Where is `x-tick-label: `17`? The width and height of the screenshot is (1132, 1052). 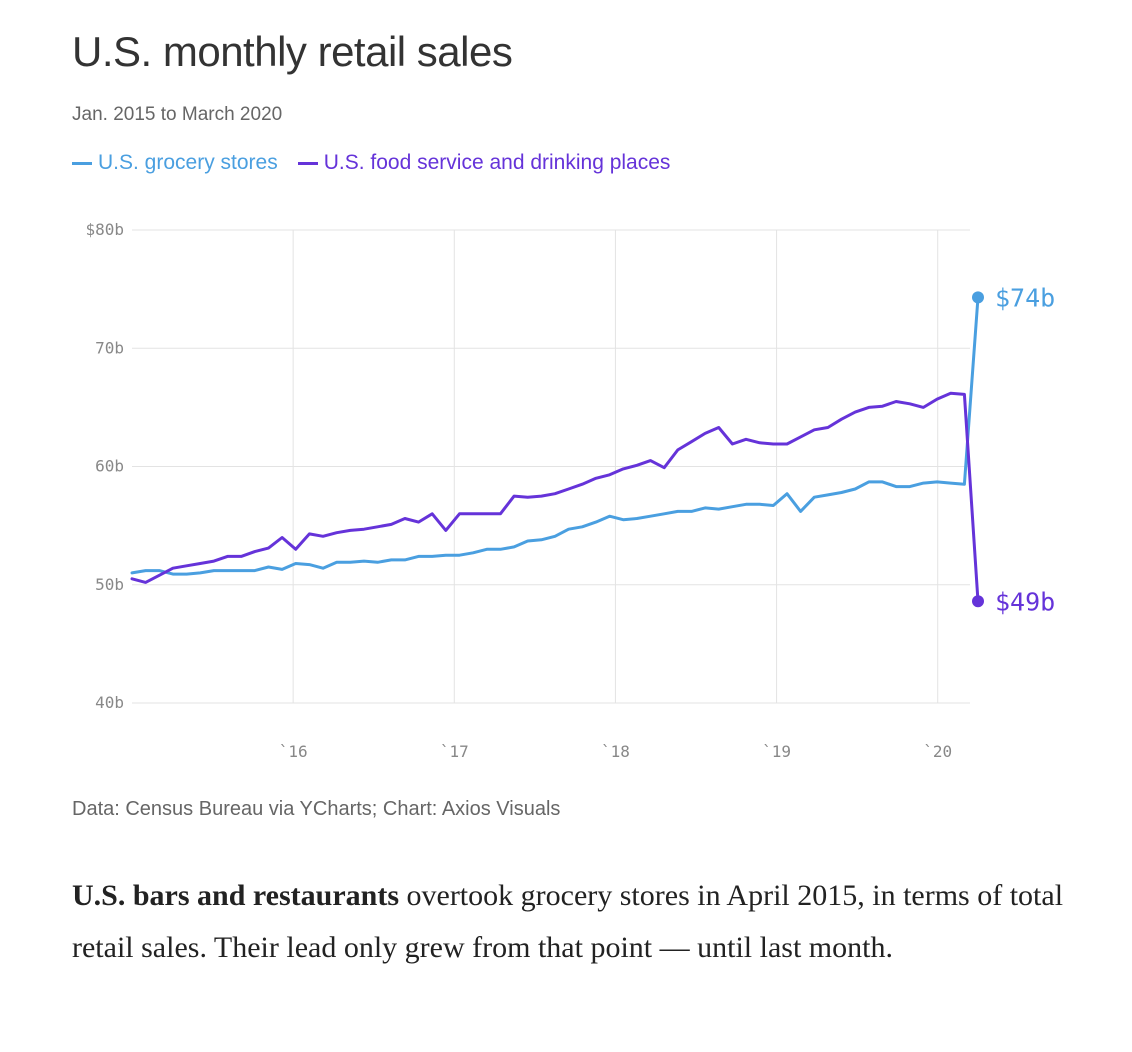
x-tick-label: `17 is located at coordinates (454, 751).